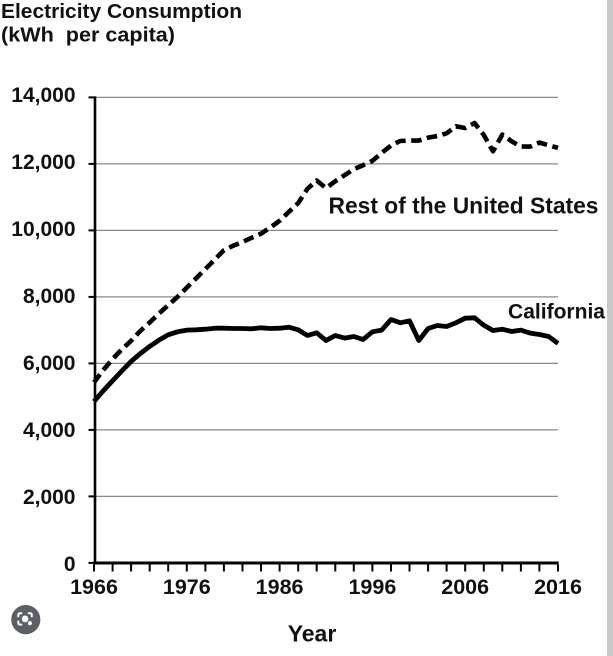 This screenshot has height=656, width=613. What do you see at coordinates (187, 587) in the screenshot?
I see `svg-text: 1976` at bounding box center [187, 587].